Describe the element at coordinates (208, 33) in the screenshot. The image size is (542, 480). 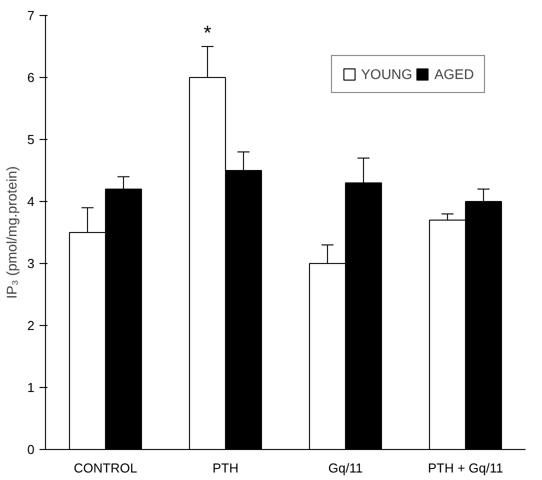
I see `annotation: *` at that location.